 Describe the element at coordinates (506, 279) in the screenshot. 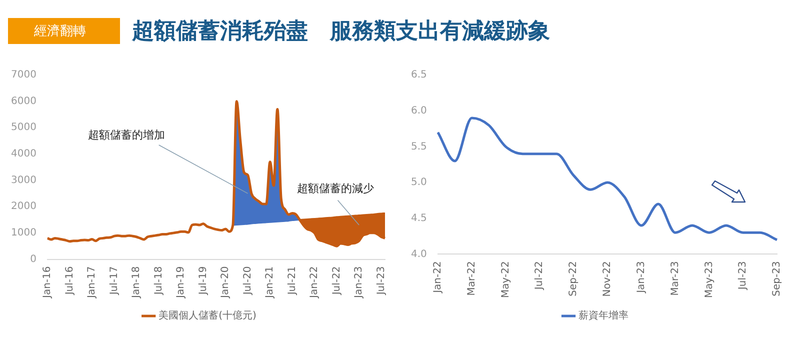

I see `x-tick-label: May-22` at that location.